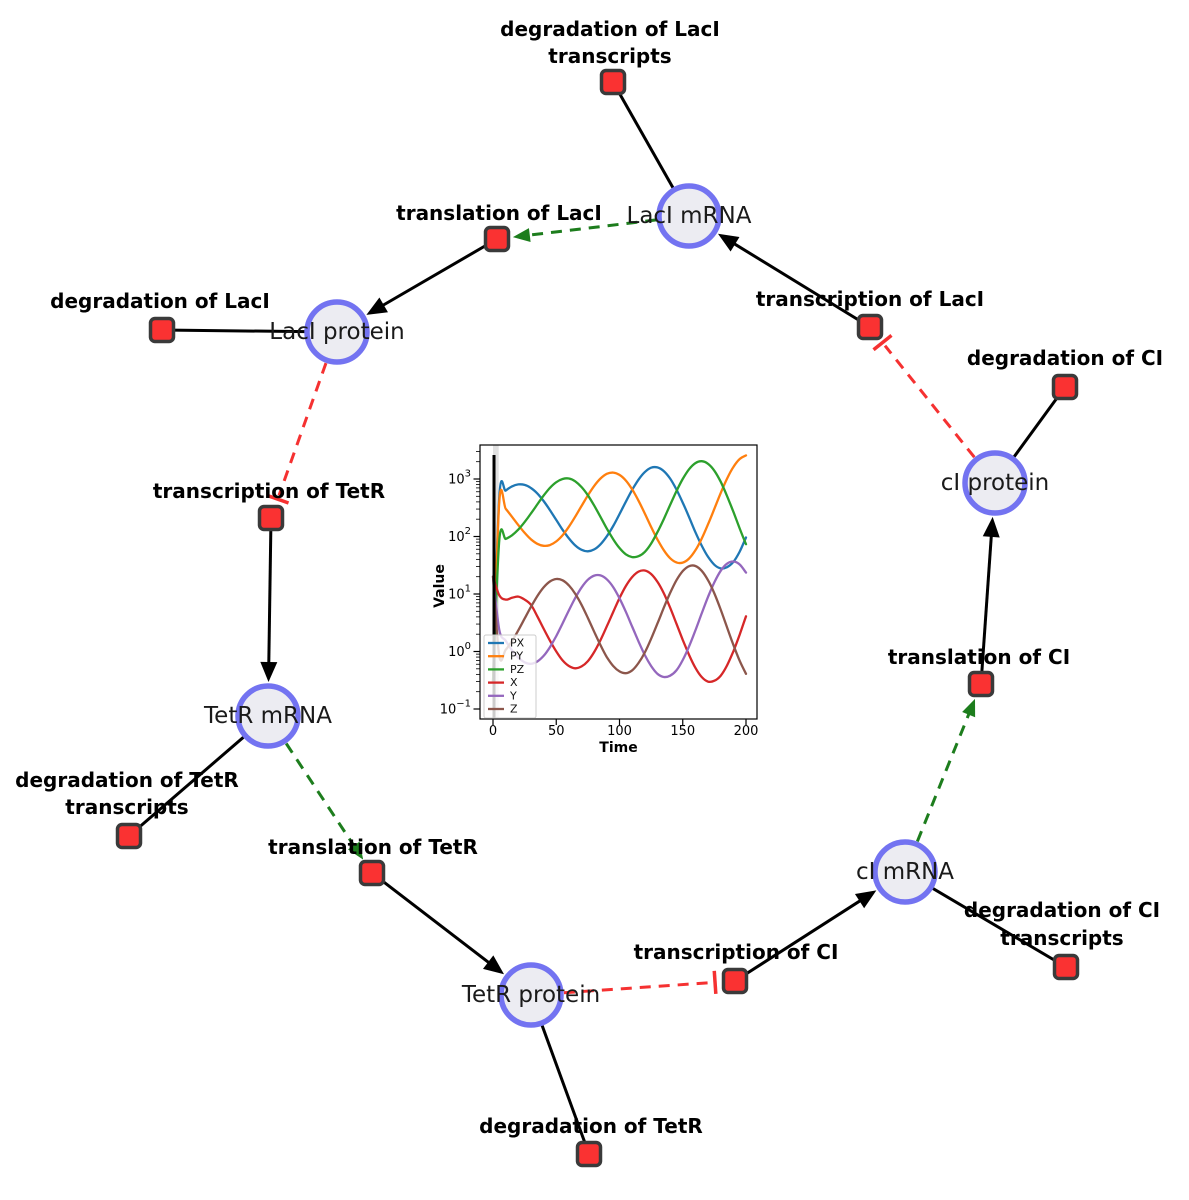 Image resolution: width=1189 pixels, height=1200 pixels. Describe the element at coordinates (517, 643) in the screenshot. I see `legend-entry-label: PX` at that location.